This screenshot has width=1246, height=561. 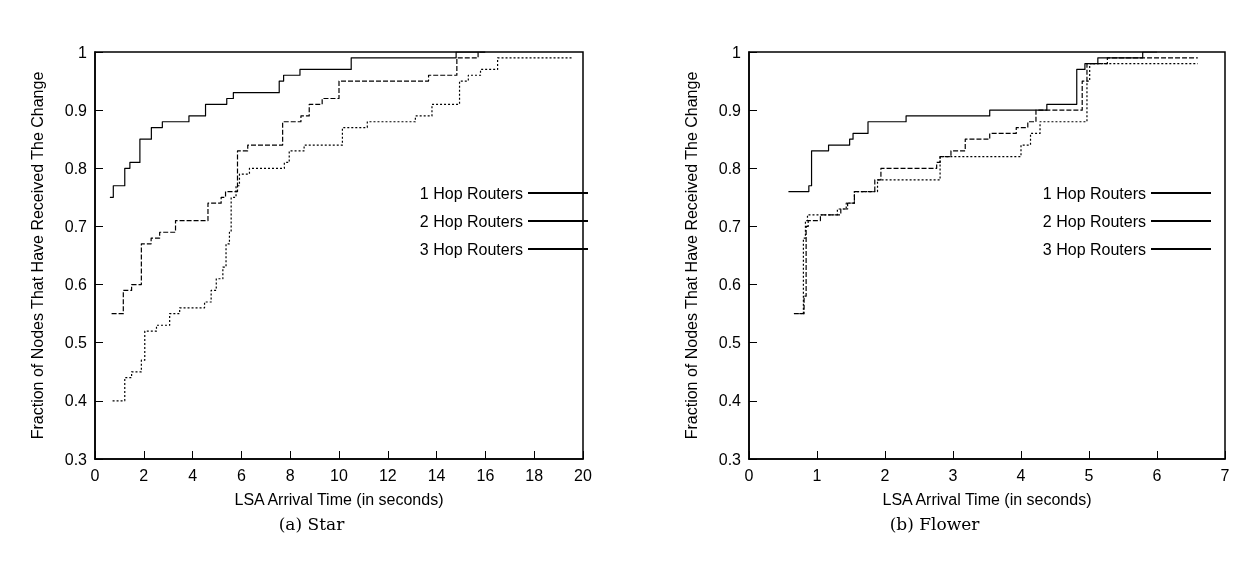 I want to click on x-tick-label: 1, so click(x=817, y=475).